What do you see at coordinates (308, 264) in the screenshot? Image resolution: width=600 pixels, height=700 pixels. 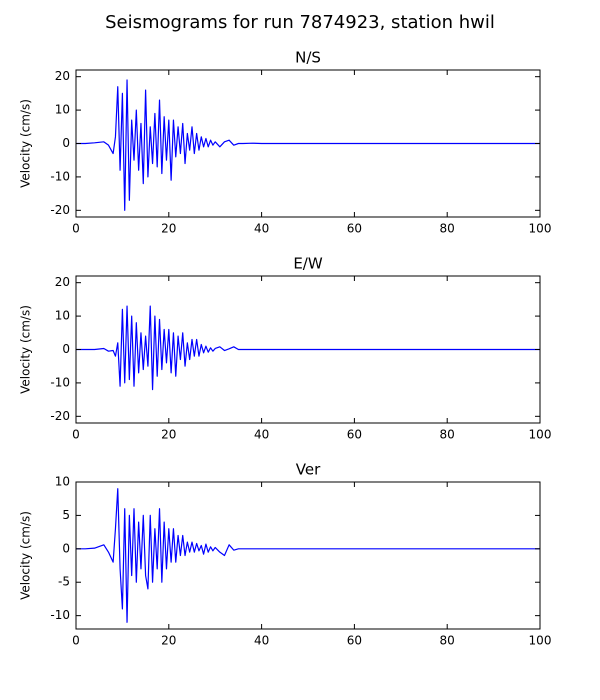 I see `subplot-title: E/W` at bounding box center [308, 264].